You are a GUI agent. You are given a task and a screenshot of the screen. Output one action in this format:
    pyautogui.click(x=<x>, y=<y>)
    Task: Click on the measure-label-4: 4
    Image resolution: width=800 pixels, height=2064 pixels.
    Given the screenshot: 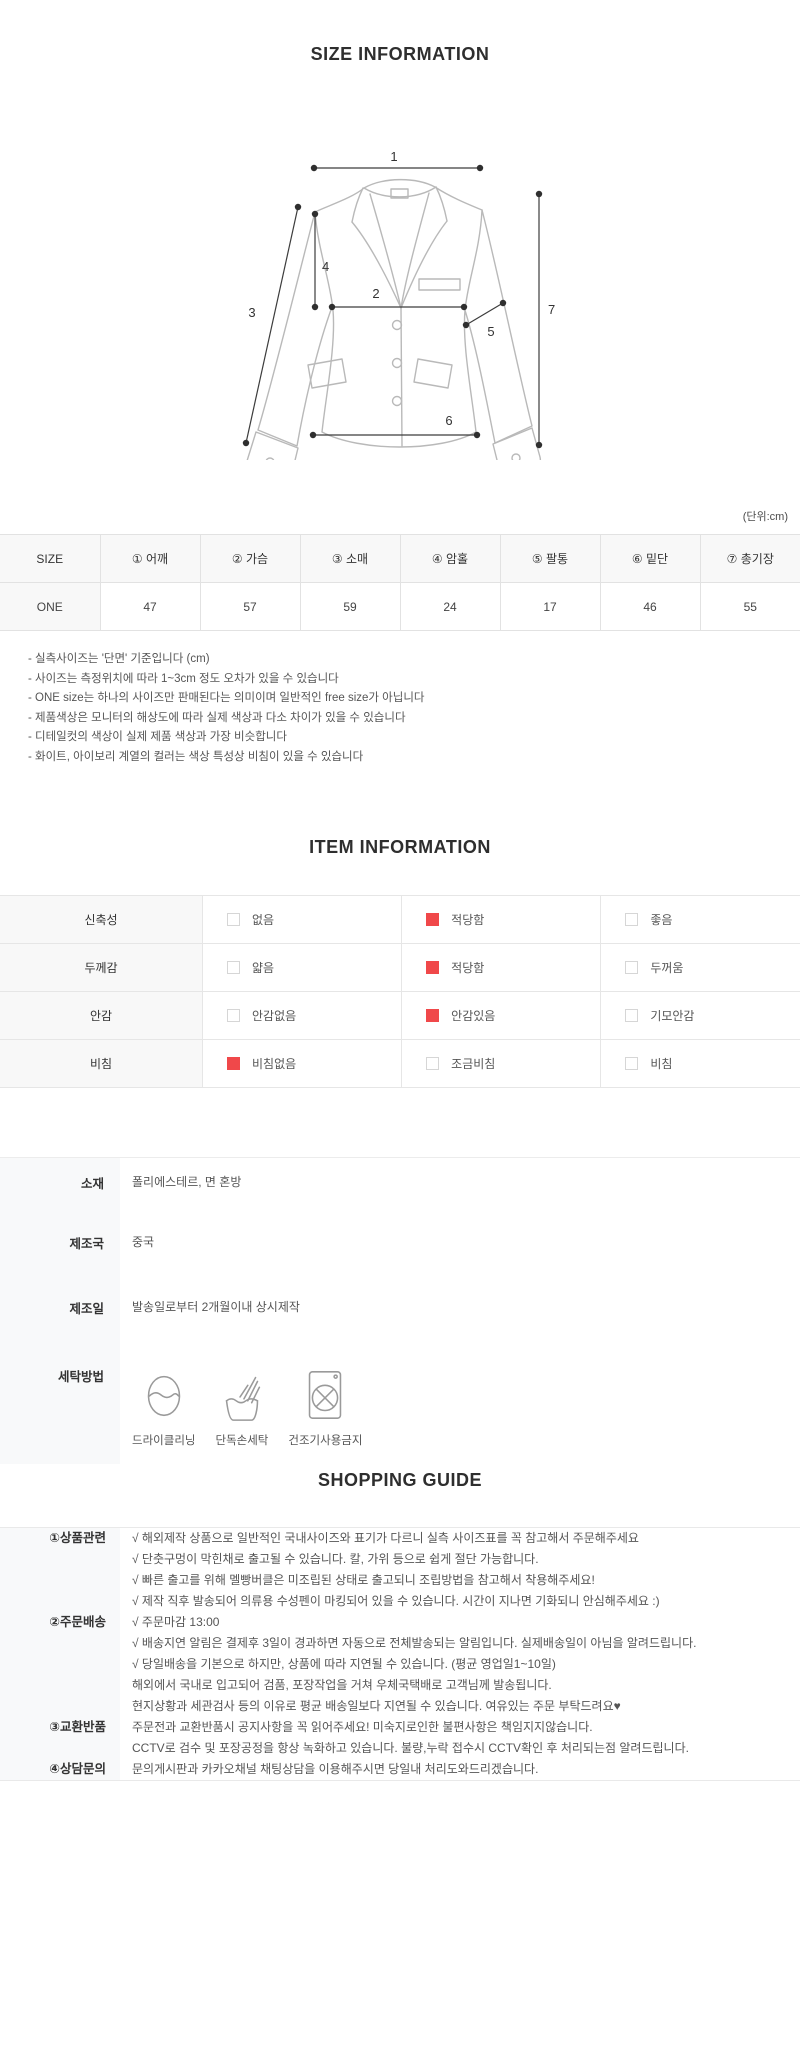 What is the action you would take?
    pyautogui.click(x=325, y=266)
    